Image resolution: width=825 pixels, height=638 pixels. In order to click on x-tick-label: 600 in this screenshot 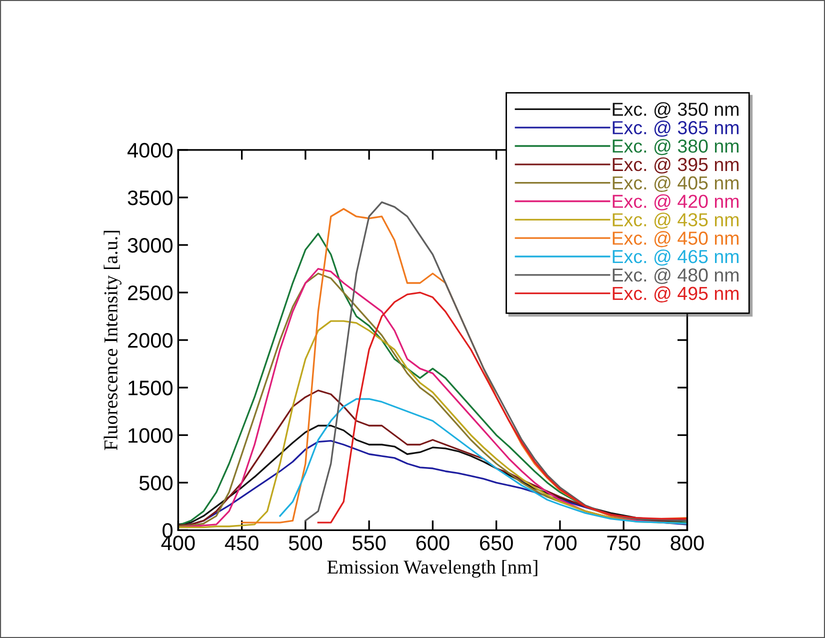, I will do `click(433, 543)`.